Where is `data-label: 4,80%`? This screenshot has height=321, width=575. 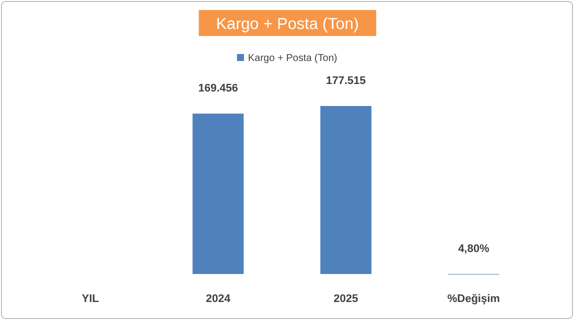 data-label: 4,80% is located at coordinates (474, 248).